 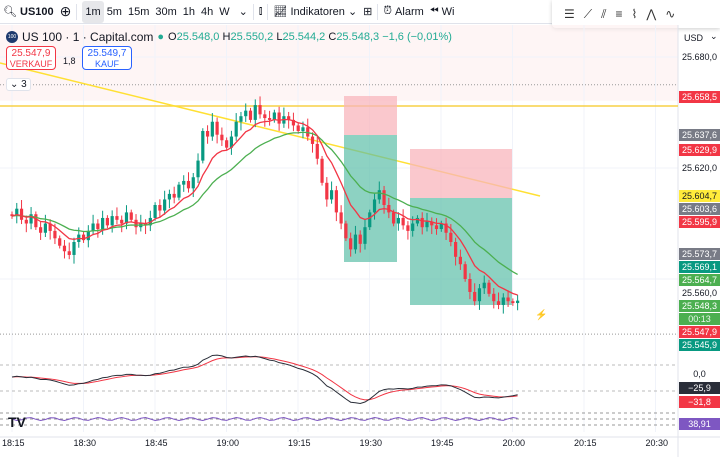 What do you see at coordinates (315, 12) in the screenshot?
I see `indicators-button: 📈︎ Indikatoren ⌄` at bounding box center [315, 12].